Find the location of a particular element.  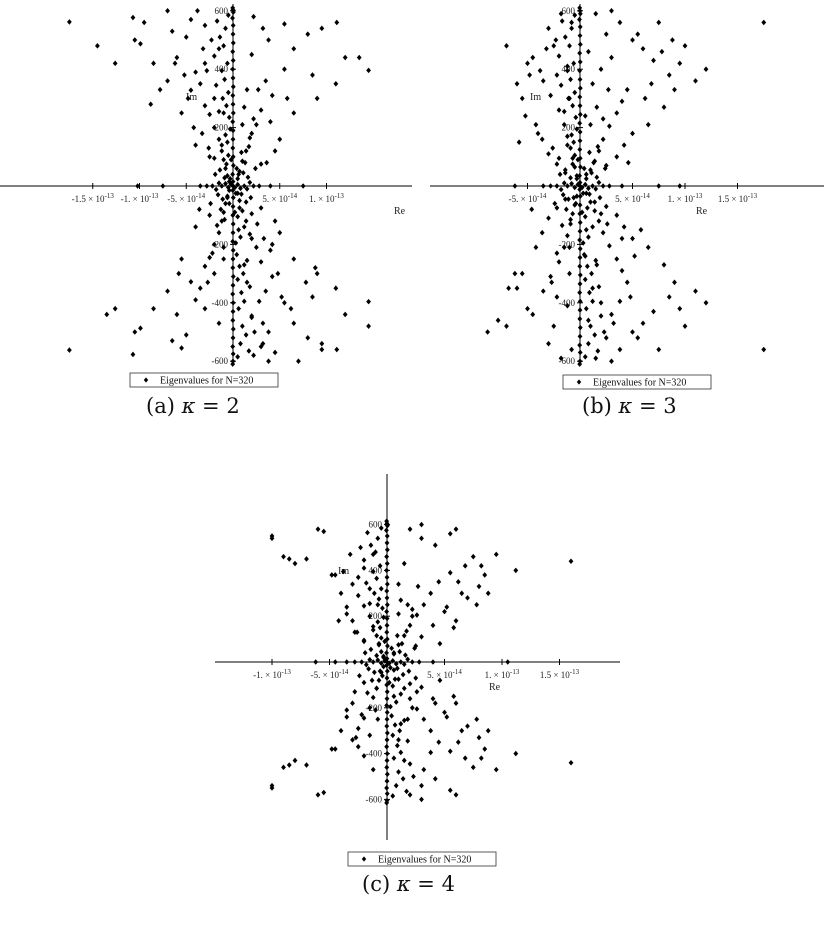

caption-a-symbol: κ is located at coordinates (188, 406).